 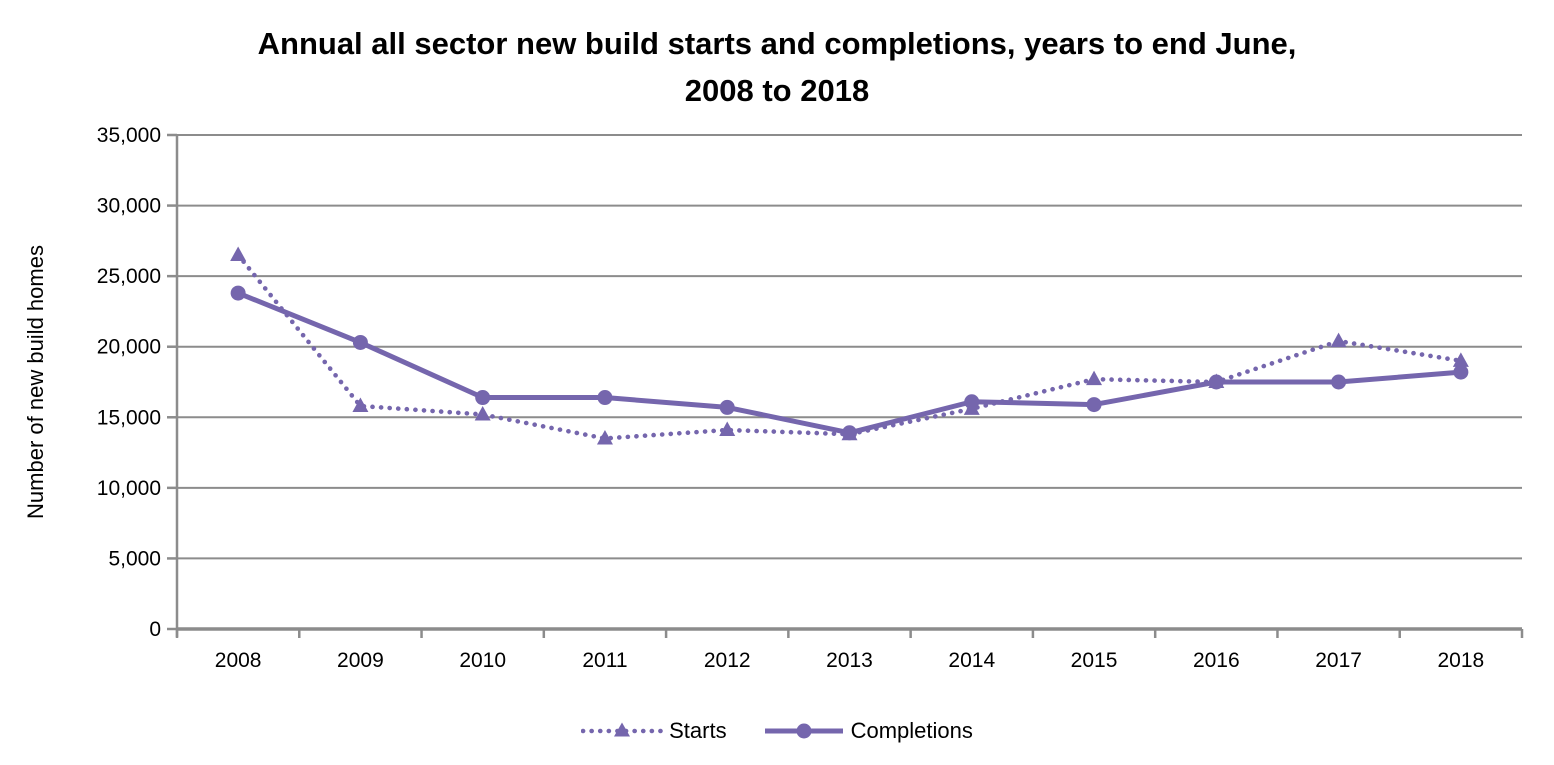 What do you see at coordinates (129, 417) in the screenshot?
I see `y-tick-label: 15,000` at bounding box center [129, 417].